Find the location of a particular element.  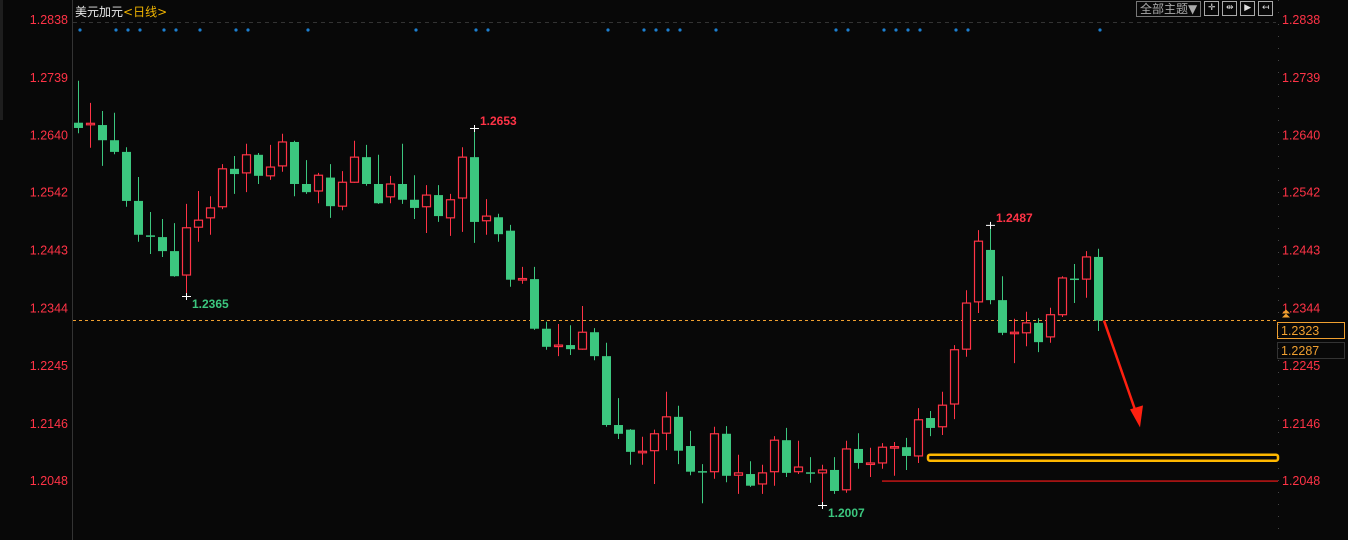

secondary-price-box: 1.2287 is located at coordinates (1311, 350).